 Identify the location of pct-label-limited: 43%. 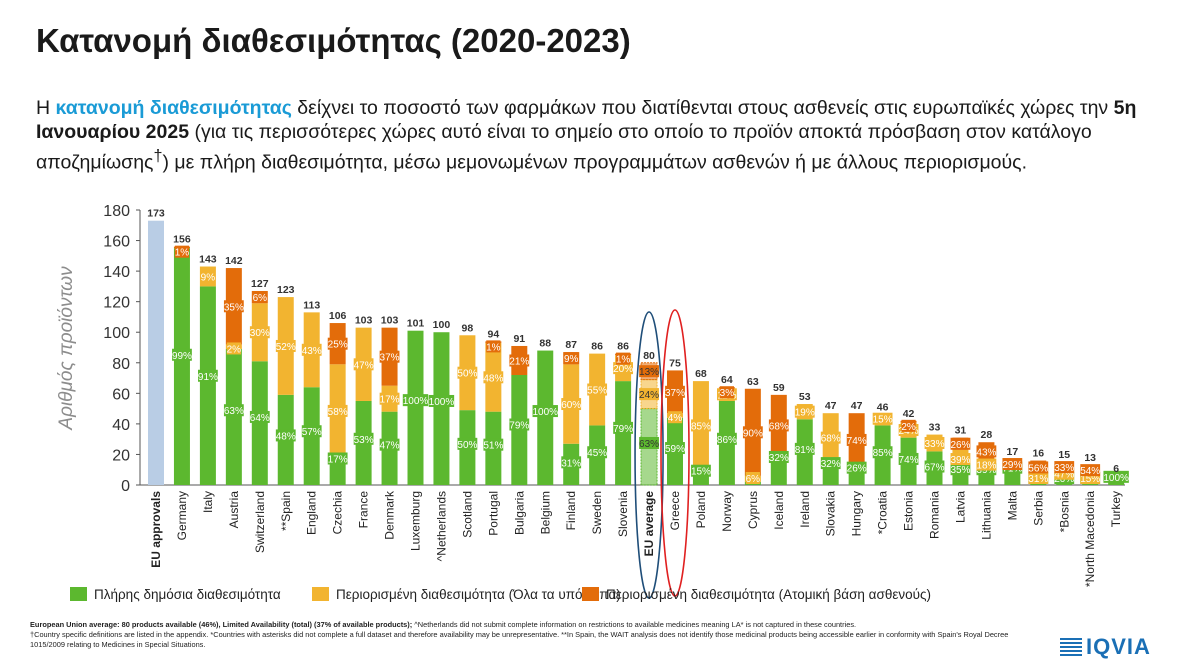
(312, 351).